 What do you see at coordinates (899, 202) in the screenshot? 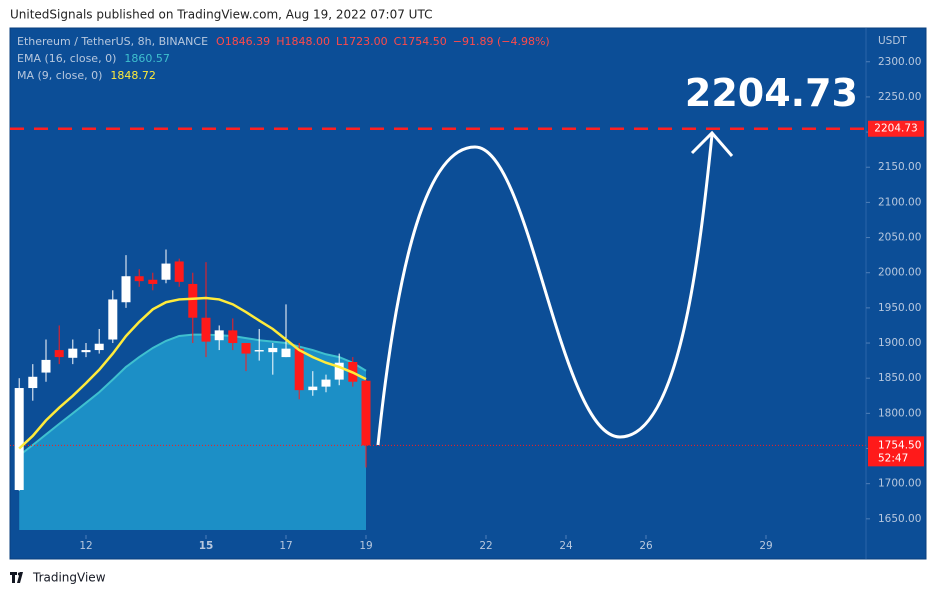
I see `y-tick-label: 2100.00` at bounding box center [899, 202].